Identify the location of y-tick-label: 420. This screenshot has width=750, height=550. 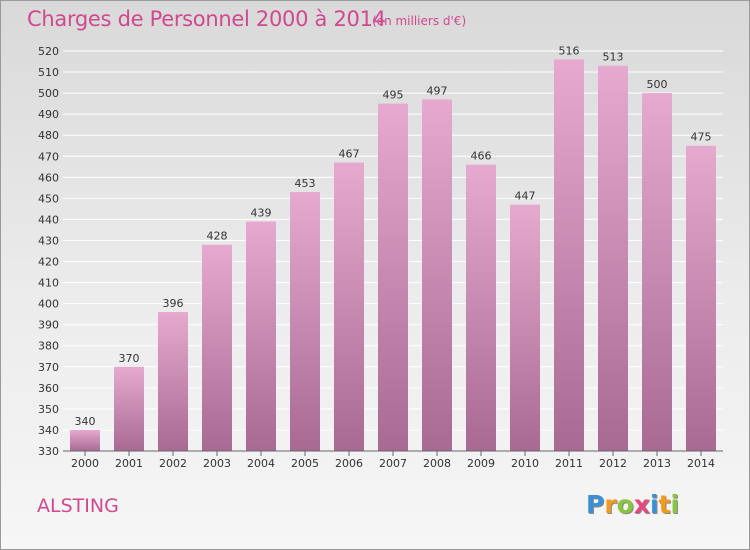
(48, 262).